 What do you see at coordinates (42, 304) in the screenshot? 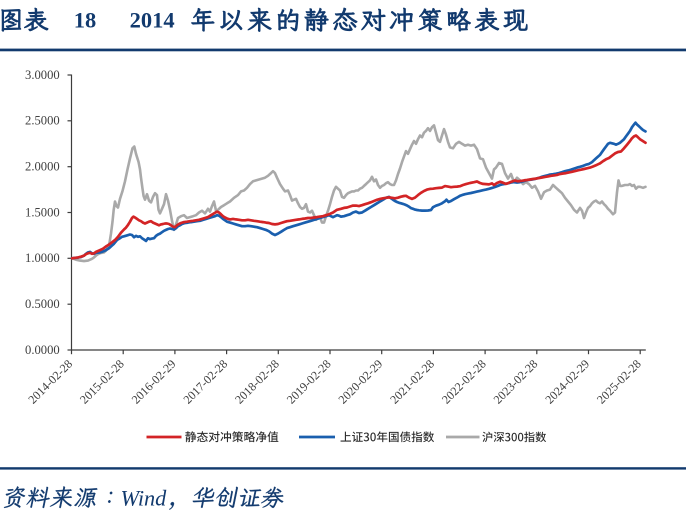
I see `svg-text: 0.5000` at bounding box center [42, 304].